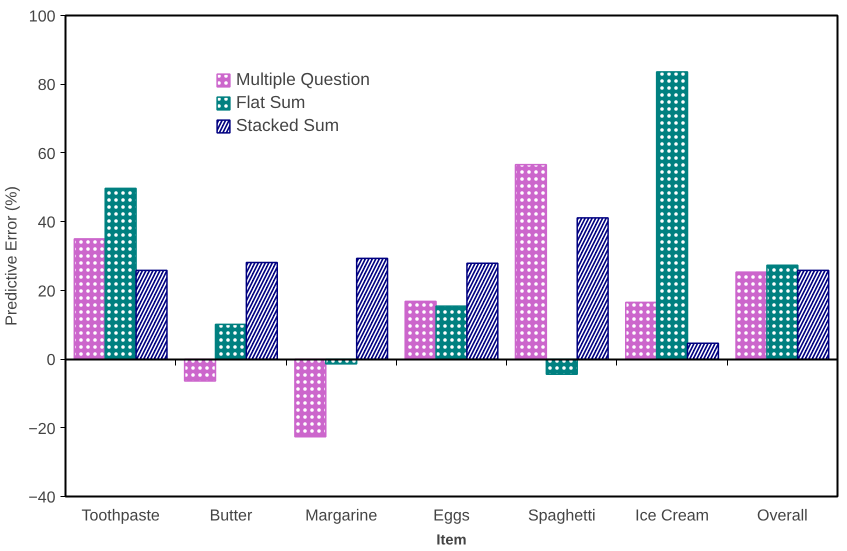  I want to click on x-tick-label: Ice Cream, so click(672, 516).